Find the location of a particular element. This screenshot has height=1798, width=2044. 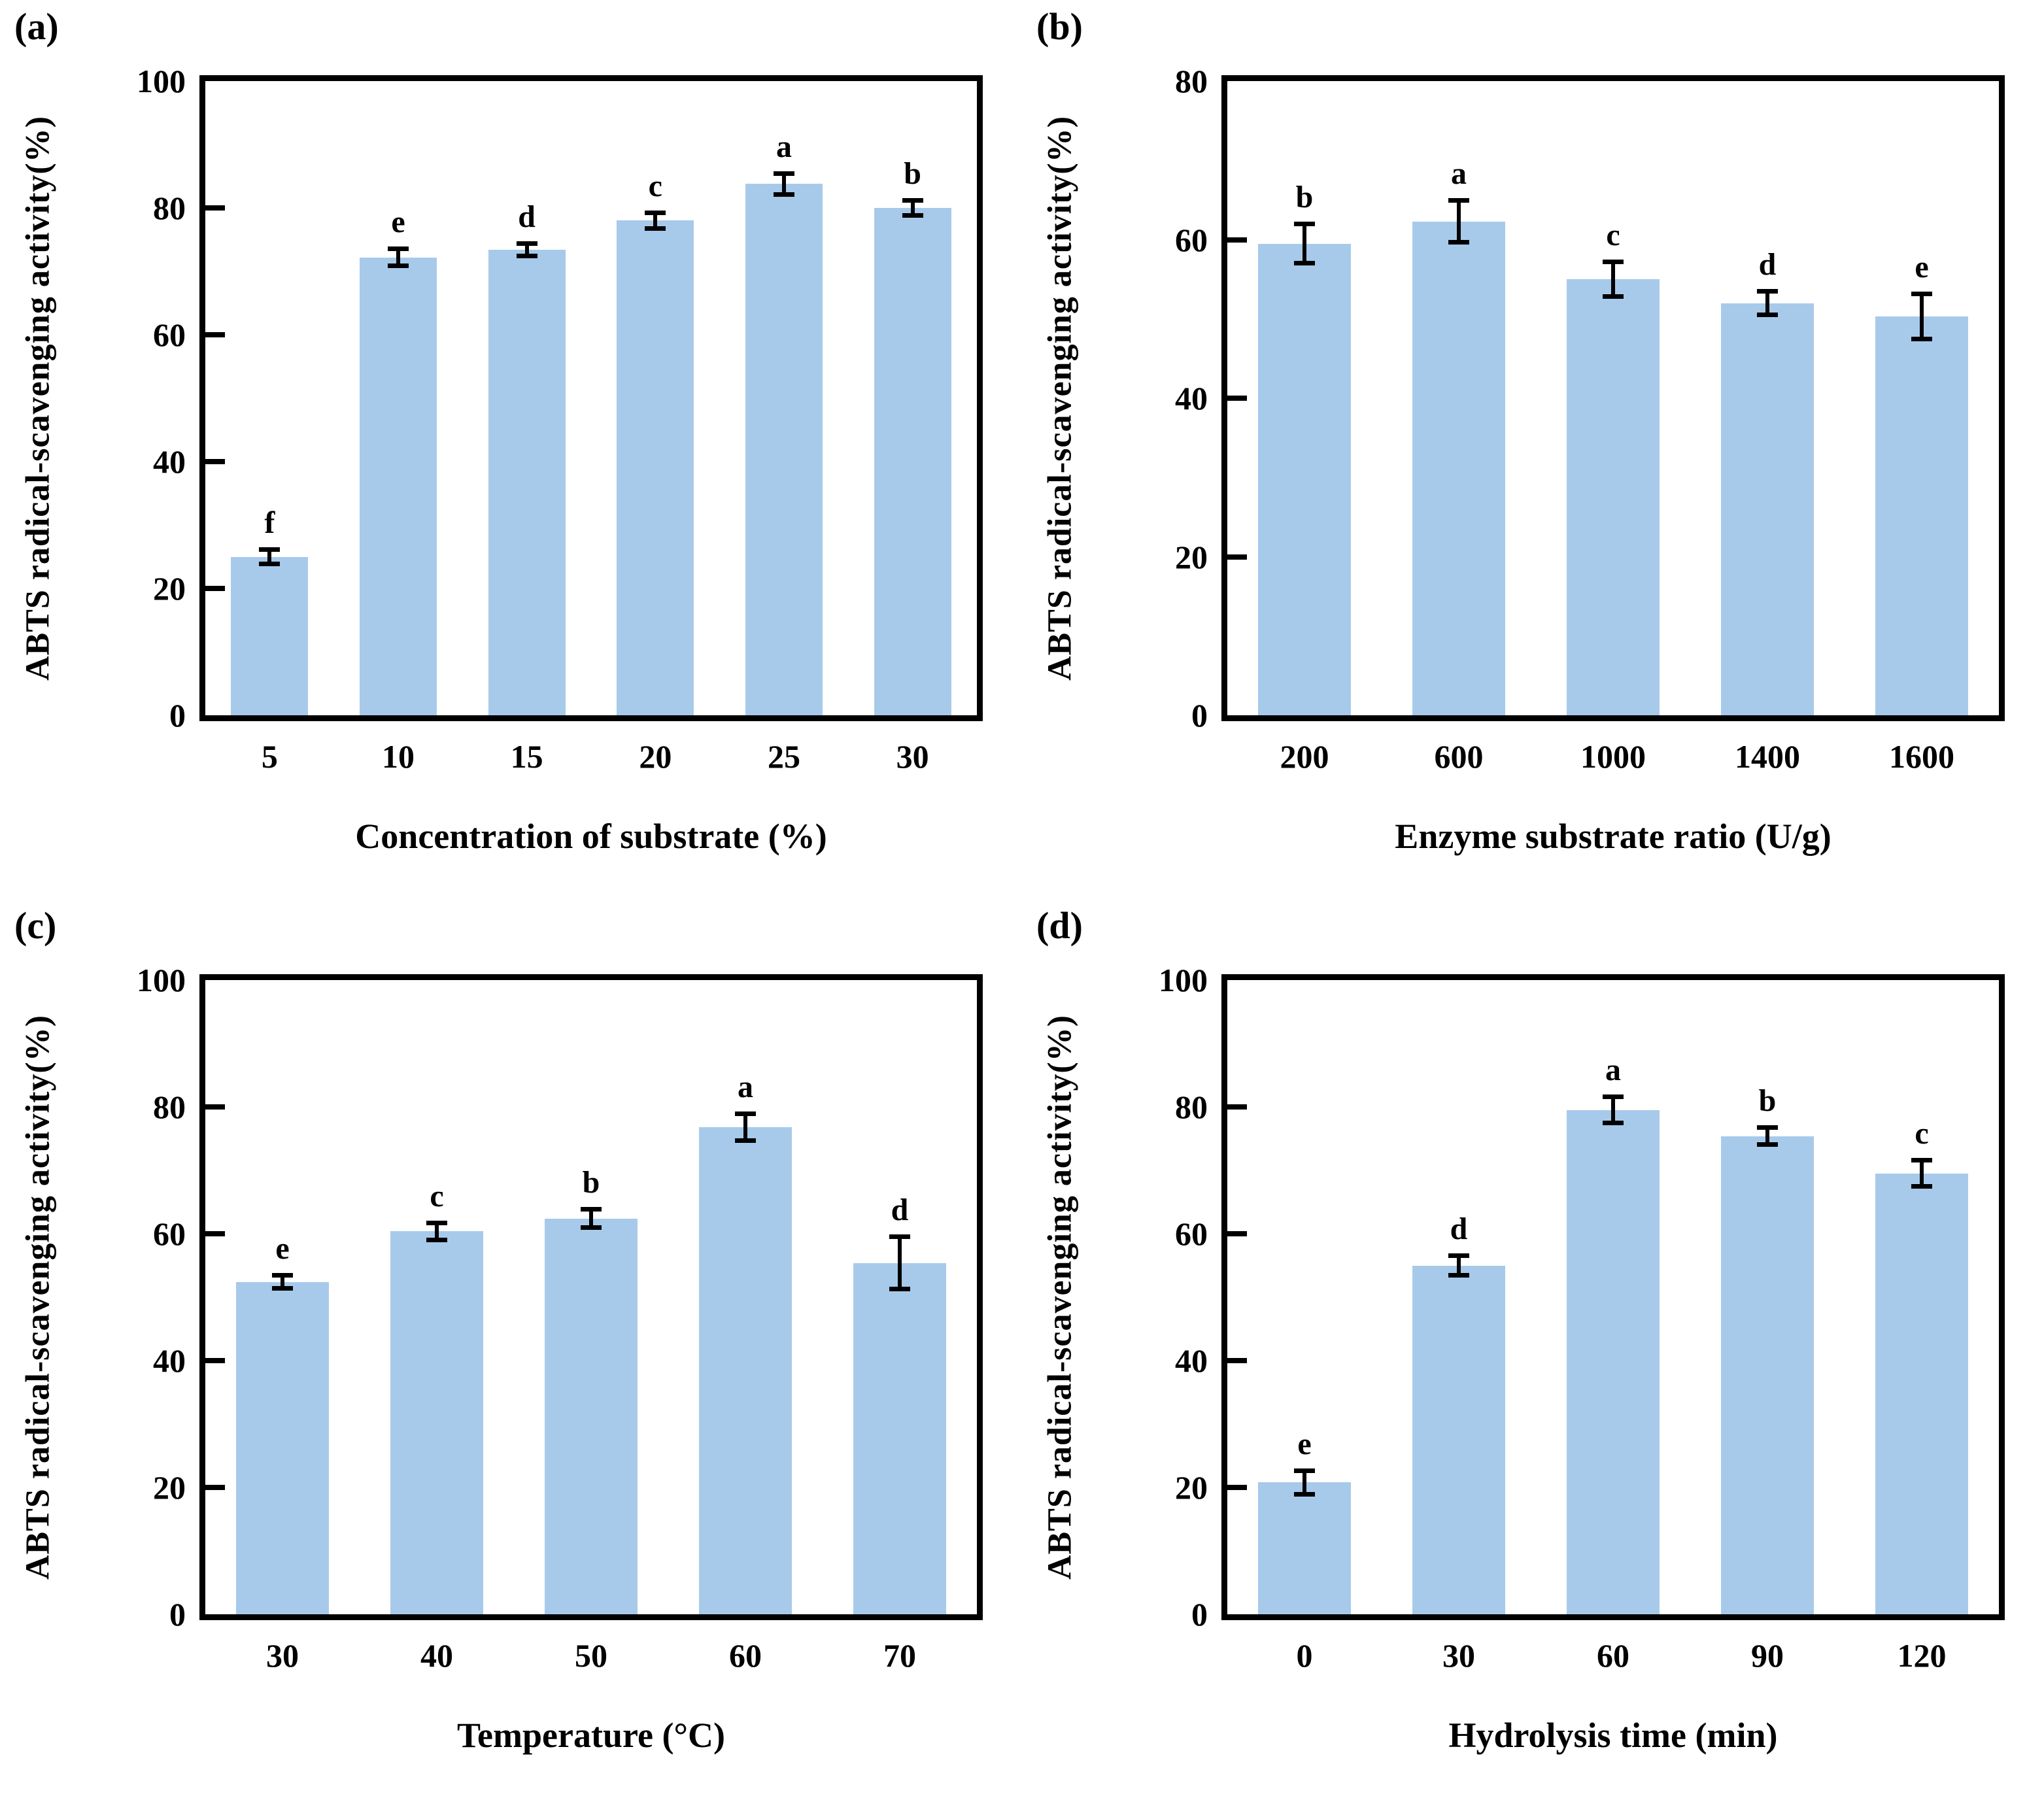

x-axis-title-c: Temperature (°C) is located at coordinates (591, 1735).